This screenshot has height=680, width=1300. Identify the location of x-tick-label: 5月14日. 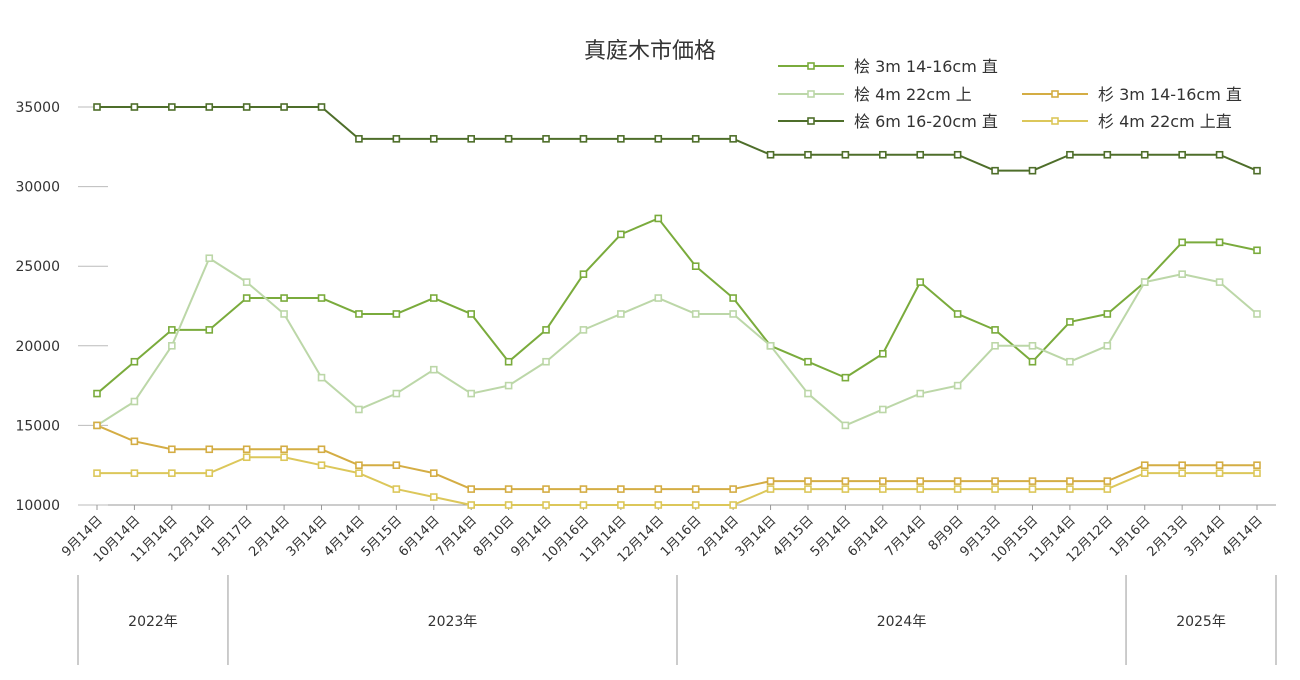
(831, 536).